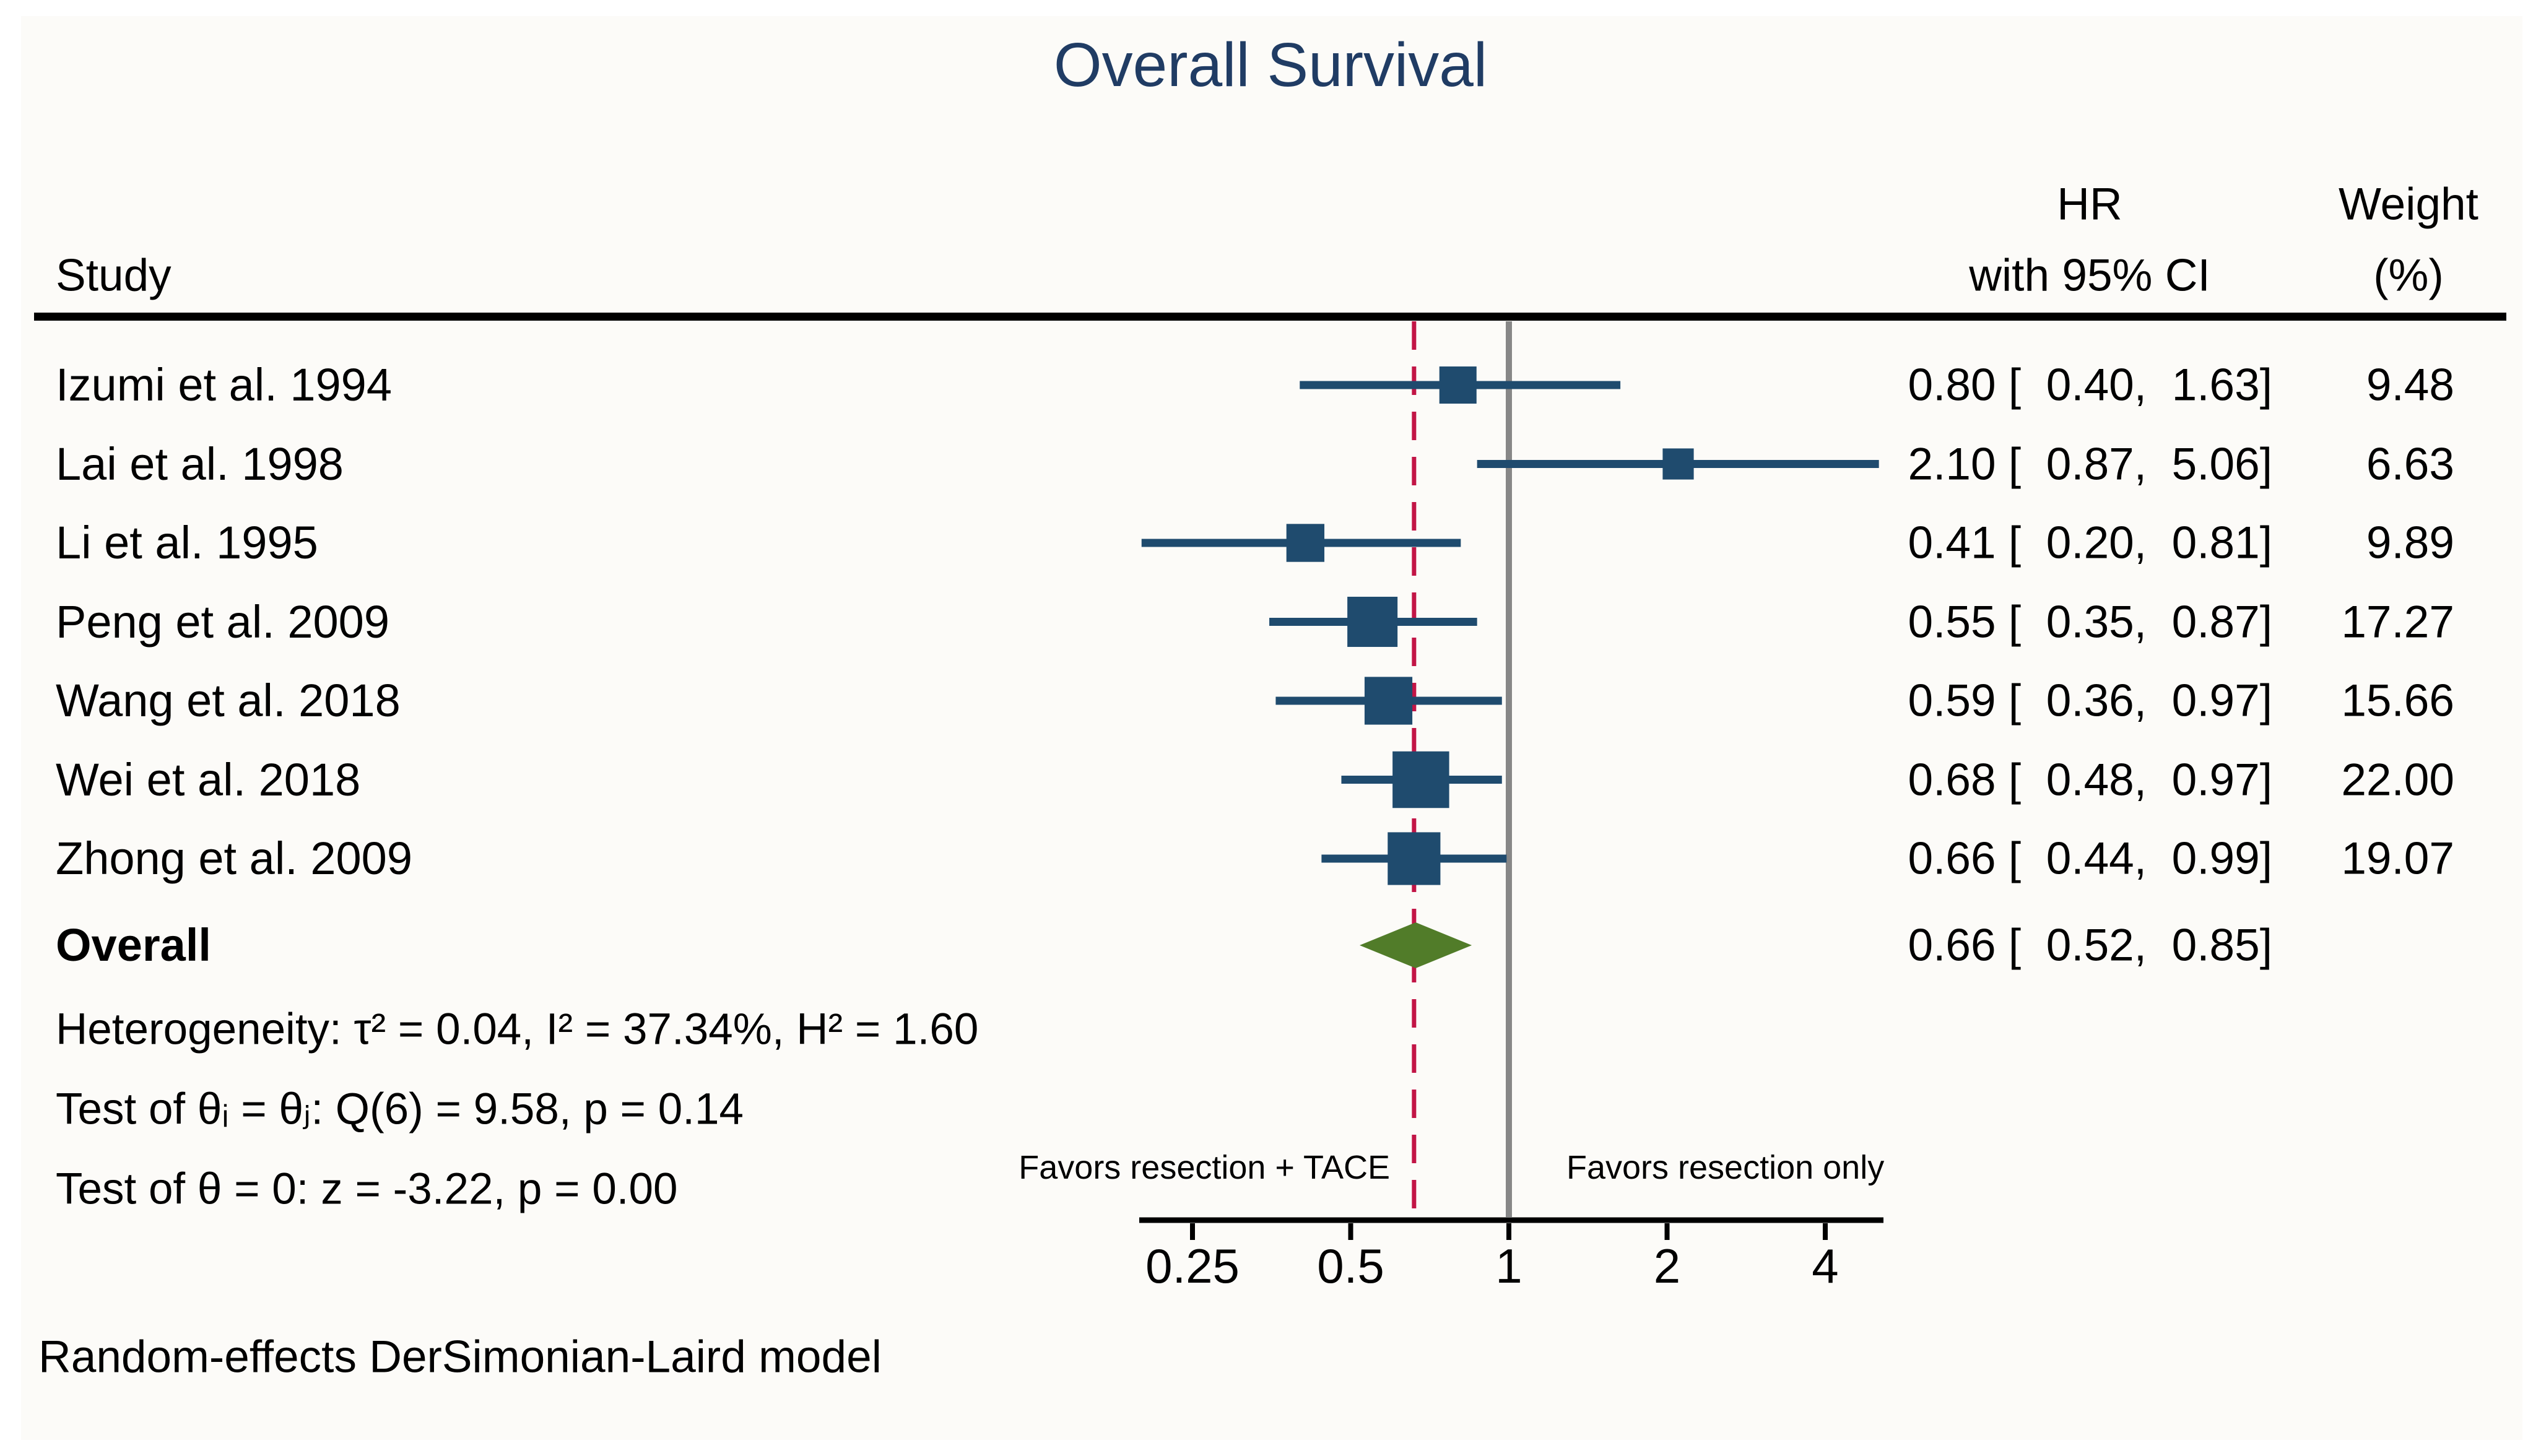 Image resolution: width=2541 pixels, height=1456 pixels. Describe the element at coordinates (200, 464) in the screenshot. I see `study-label: Lai et al. 1998` at that location.